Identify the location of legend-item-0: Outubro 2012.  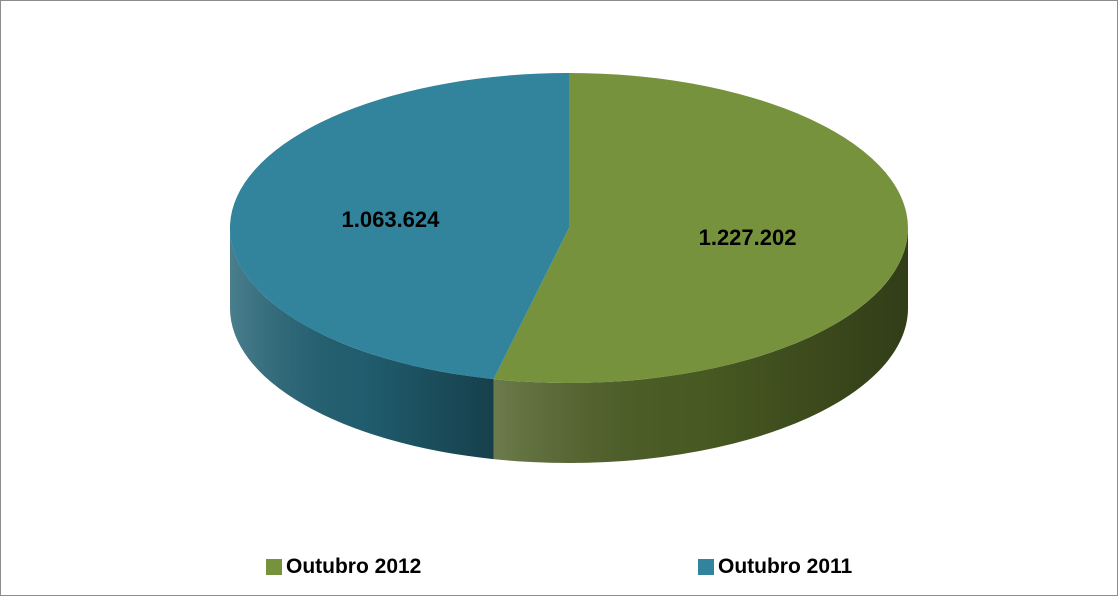
(343, 567).